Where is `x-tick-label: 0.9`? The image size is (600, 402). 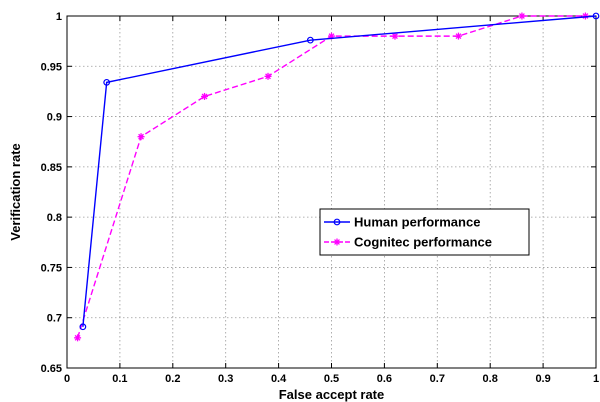
x-tick-label: 0.9 is located at coordinates (542, 379).